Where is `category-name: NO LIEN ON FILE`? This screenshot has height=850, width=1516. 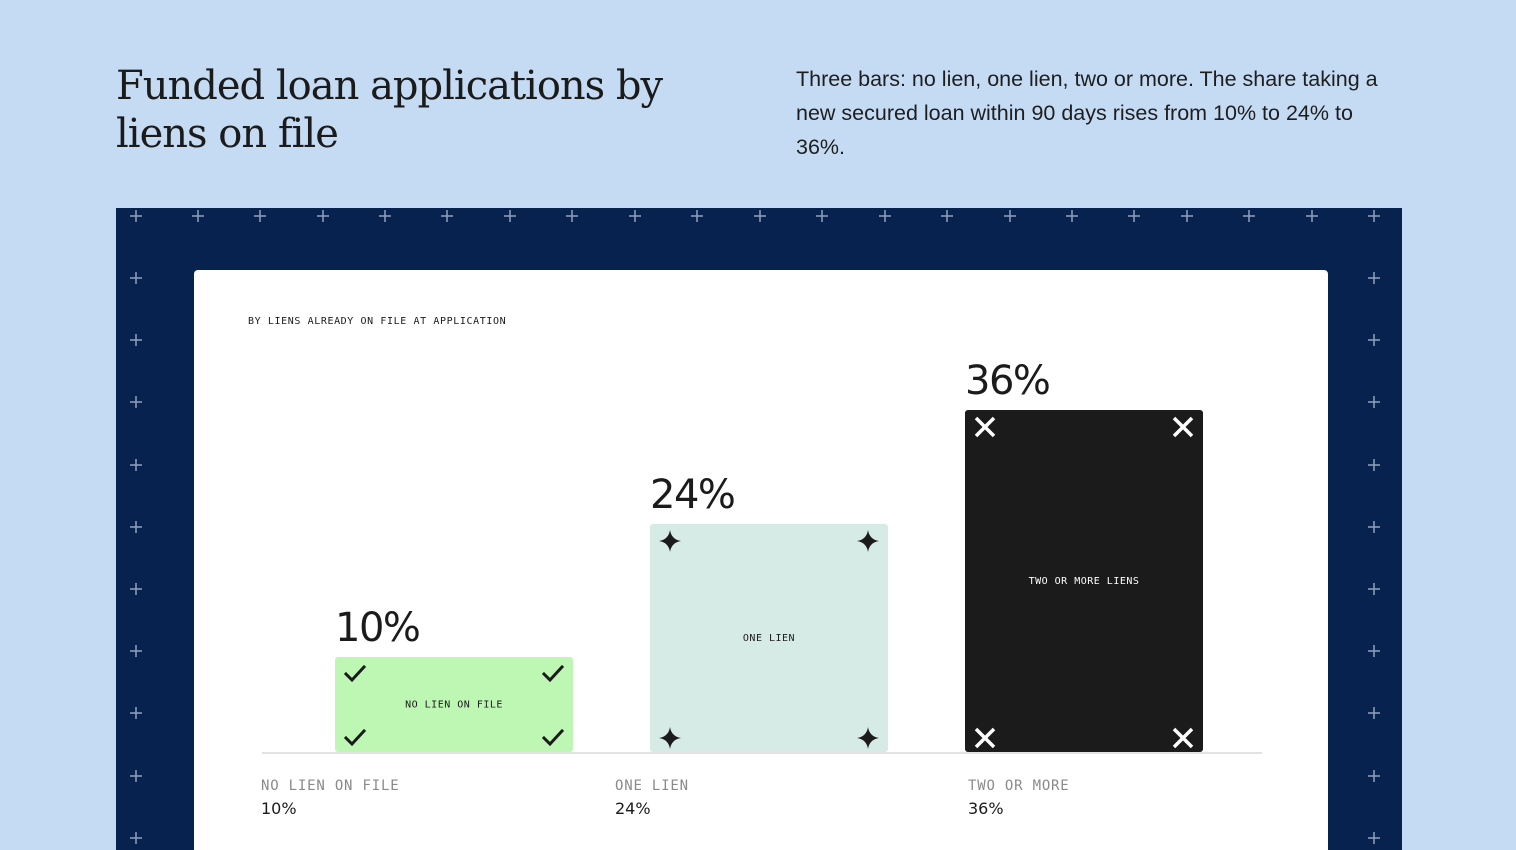
category-name: NO LIEN ON FILE is located at coordinates (330, 786).